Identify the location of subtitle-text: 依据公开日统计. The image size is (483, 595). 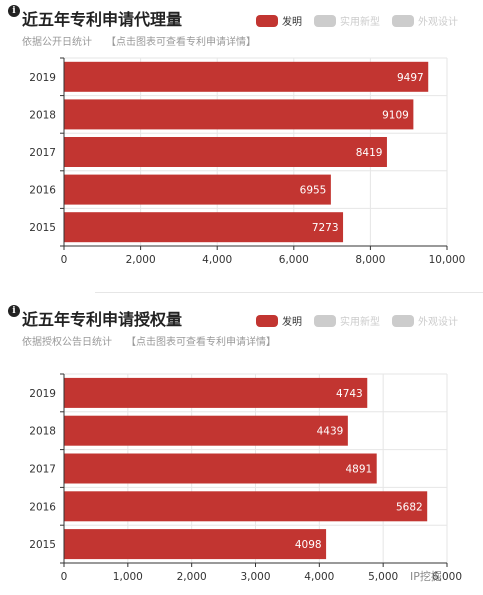
(57, 42).